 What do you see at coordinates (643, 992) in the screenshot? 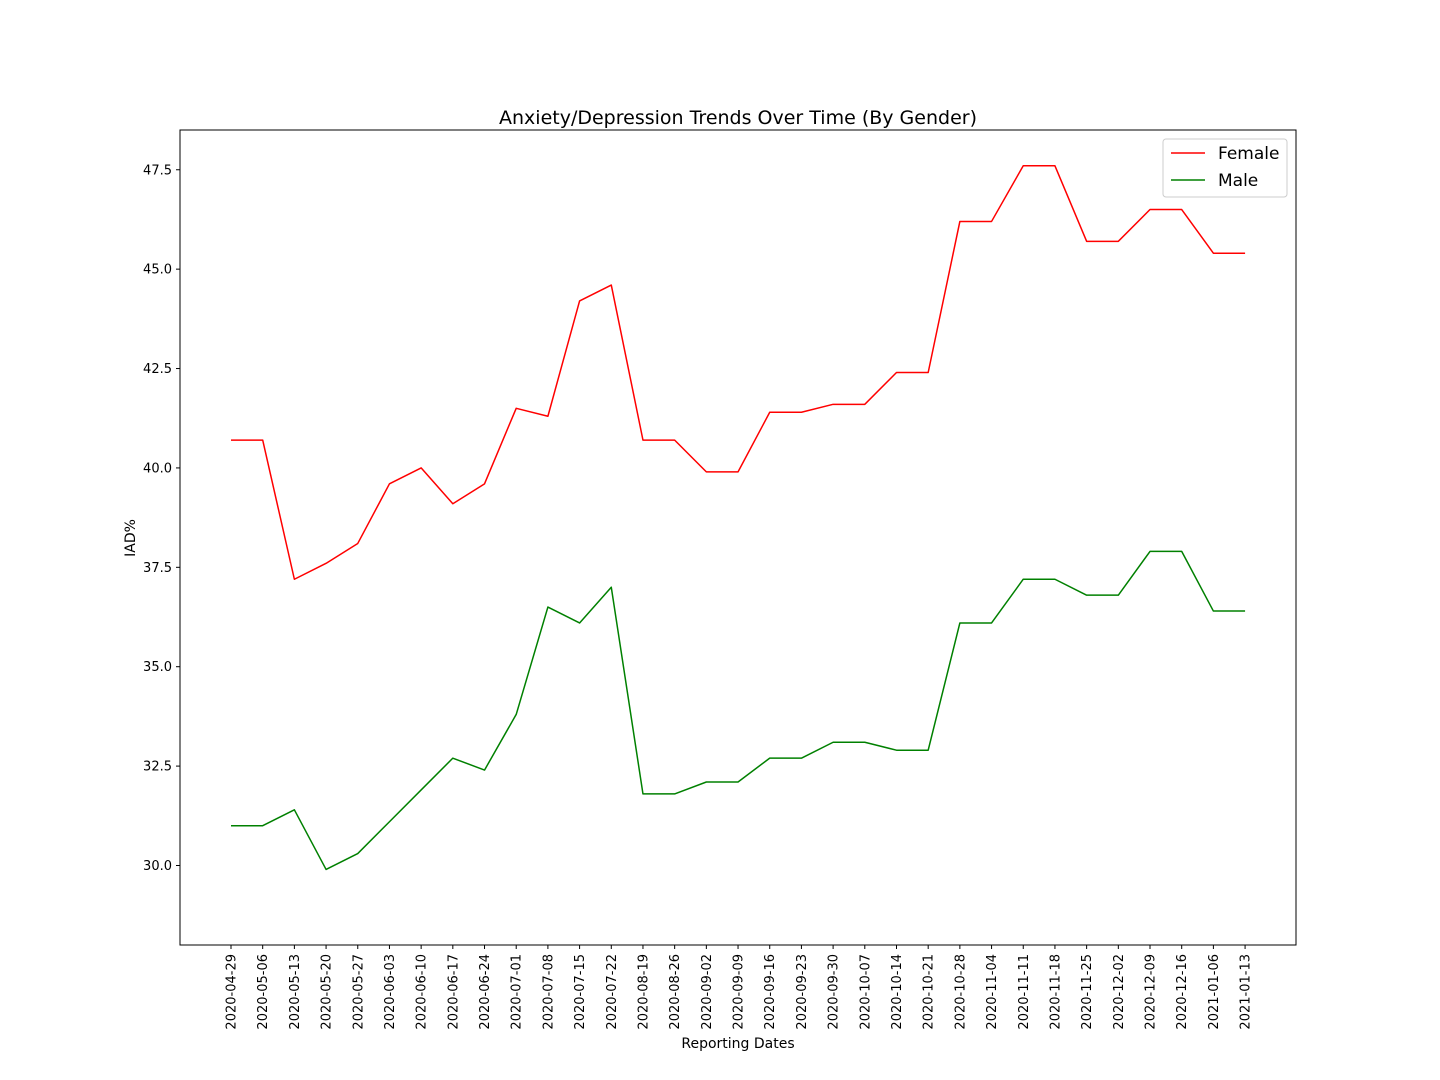
I see `x-tick-label: 2020-08-19` at bounding box center [643, 992].